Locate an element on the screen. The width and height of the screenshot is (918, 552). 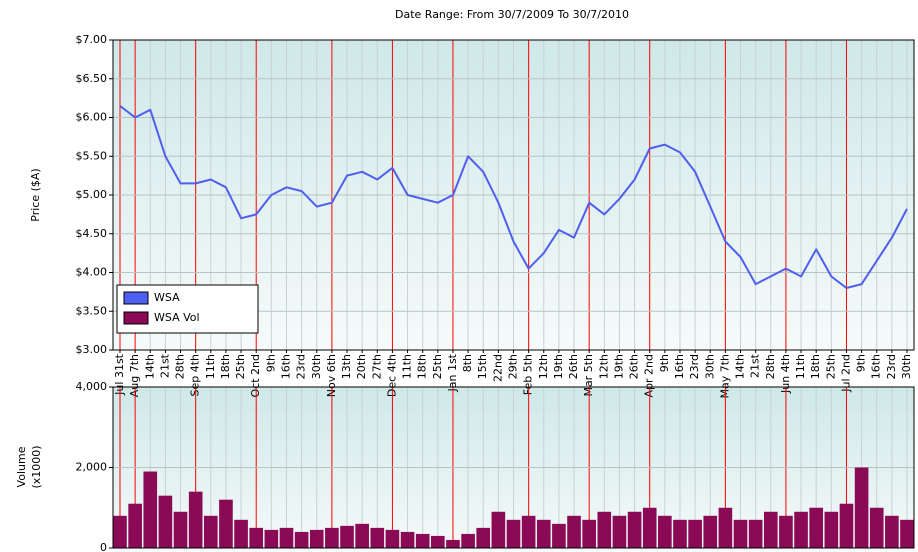
x-tick-label: 28th is located at coordinates (180, 366).